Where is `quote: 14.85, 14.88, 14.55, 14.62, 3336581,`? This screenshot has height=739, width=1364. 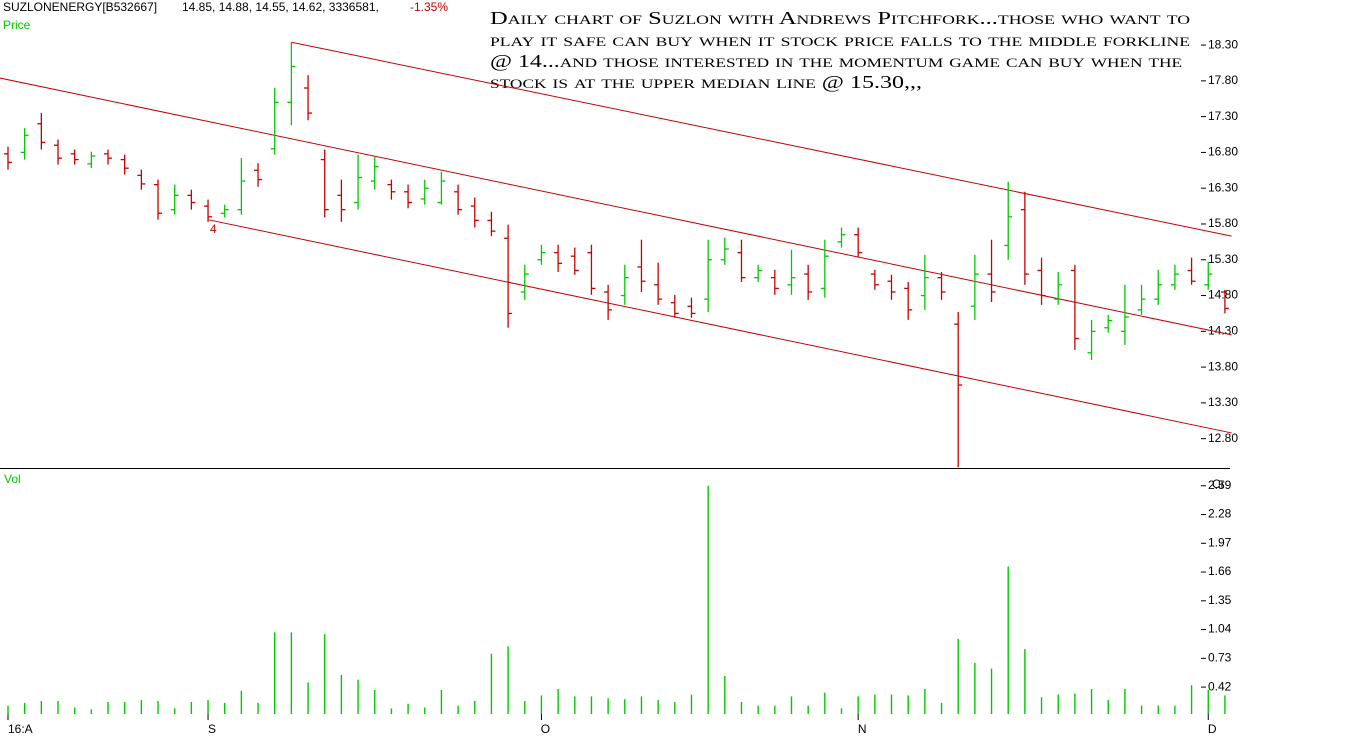 quote: 14.85, 14.88, 14.55, 14.62, 3336581, is located at coordinates (280, 7).